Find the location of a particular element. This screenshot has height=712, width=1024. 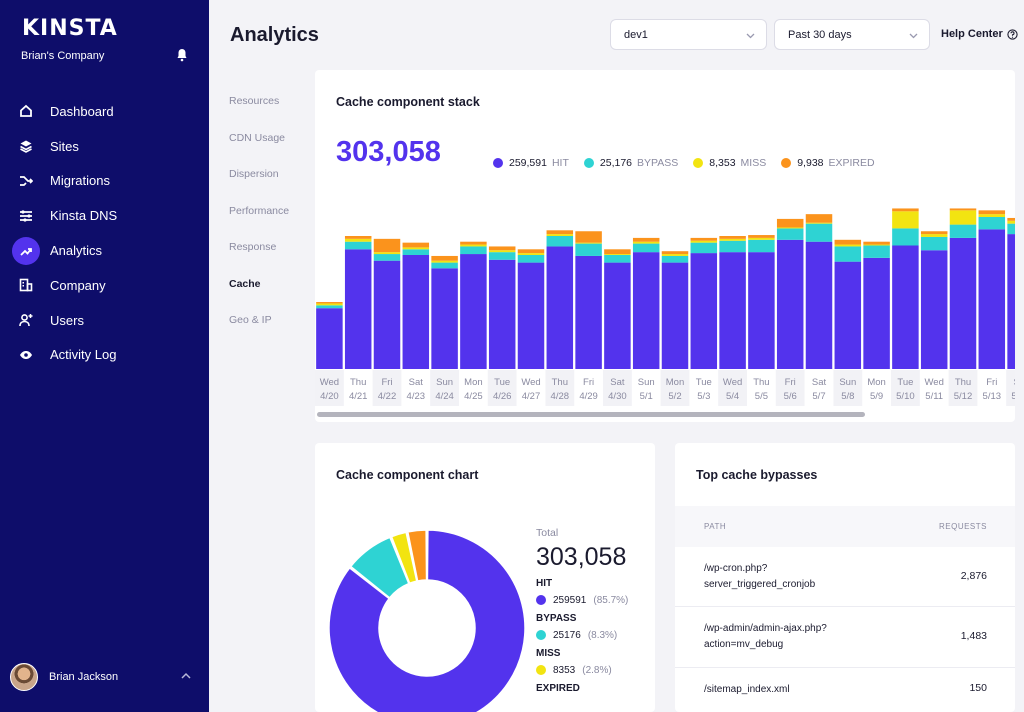

site-select: dev1 is located at coordinates (688, 34).